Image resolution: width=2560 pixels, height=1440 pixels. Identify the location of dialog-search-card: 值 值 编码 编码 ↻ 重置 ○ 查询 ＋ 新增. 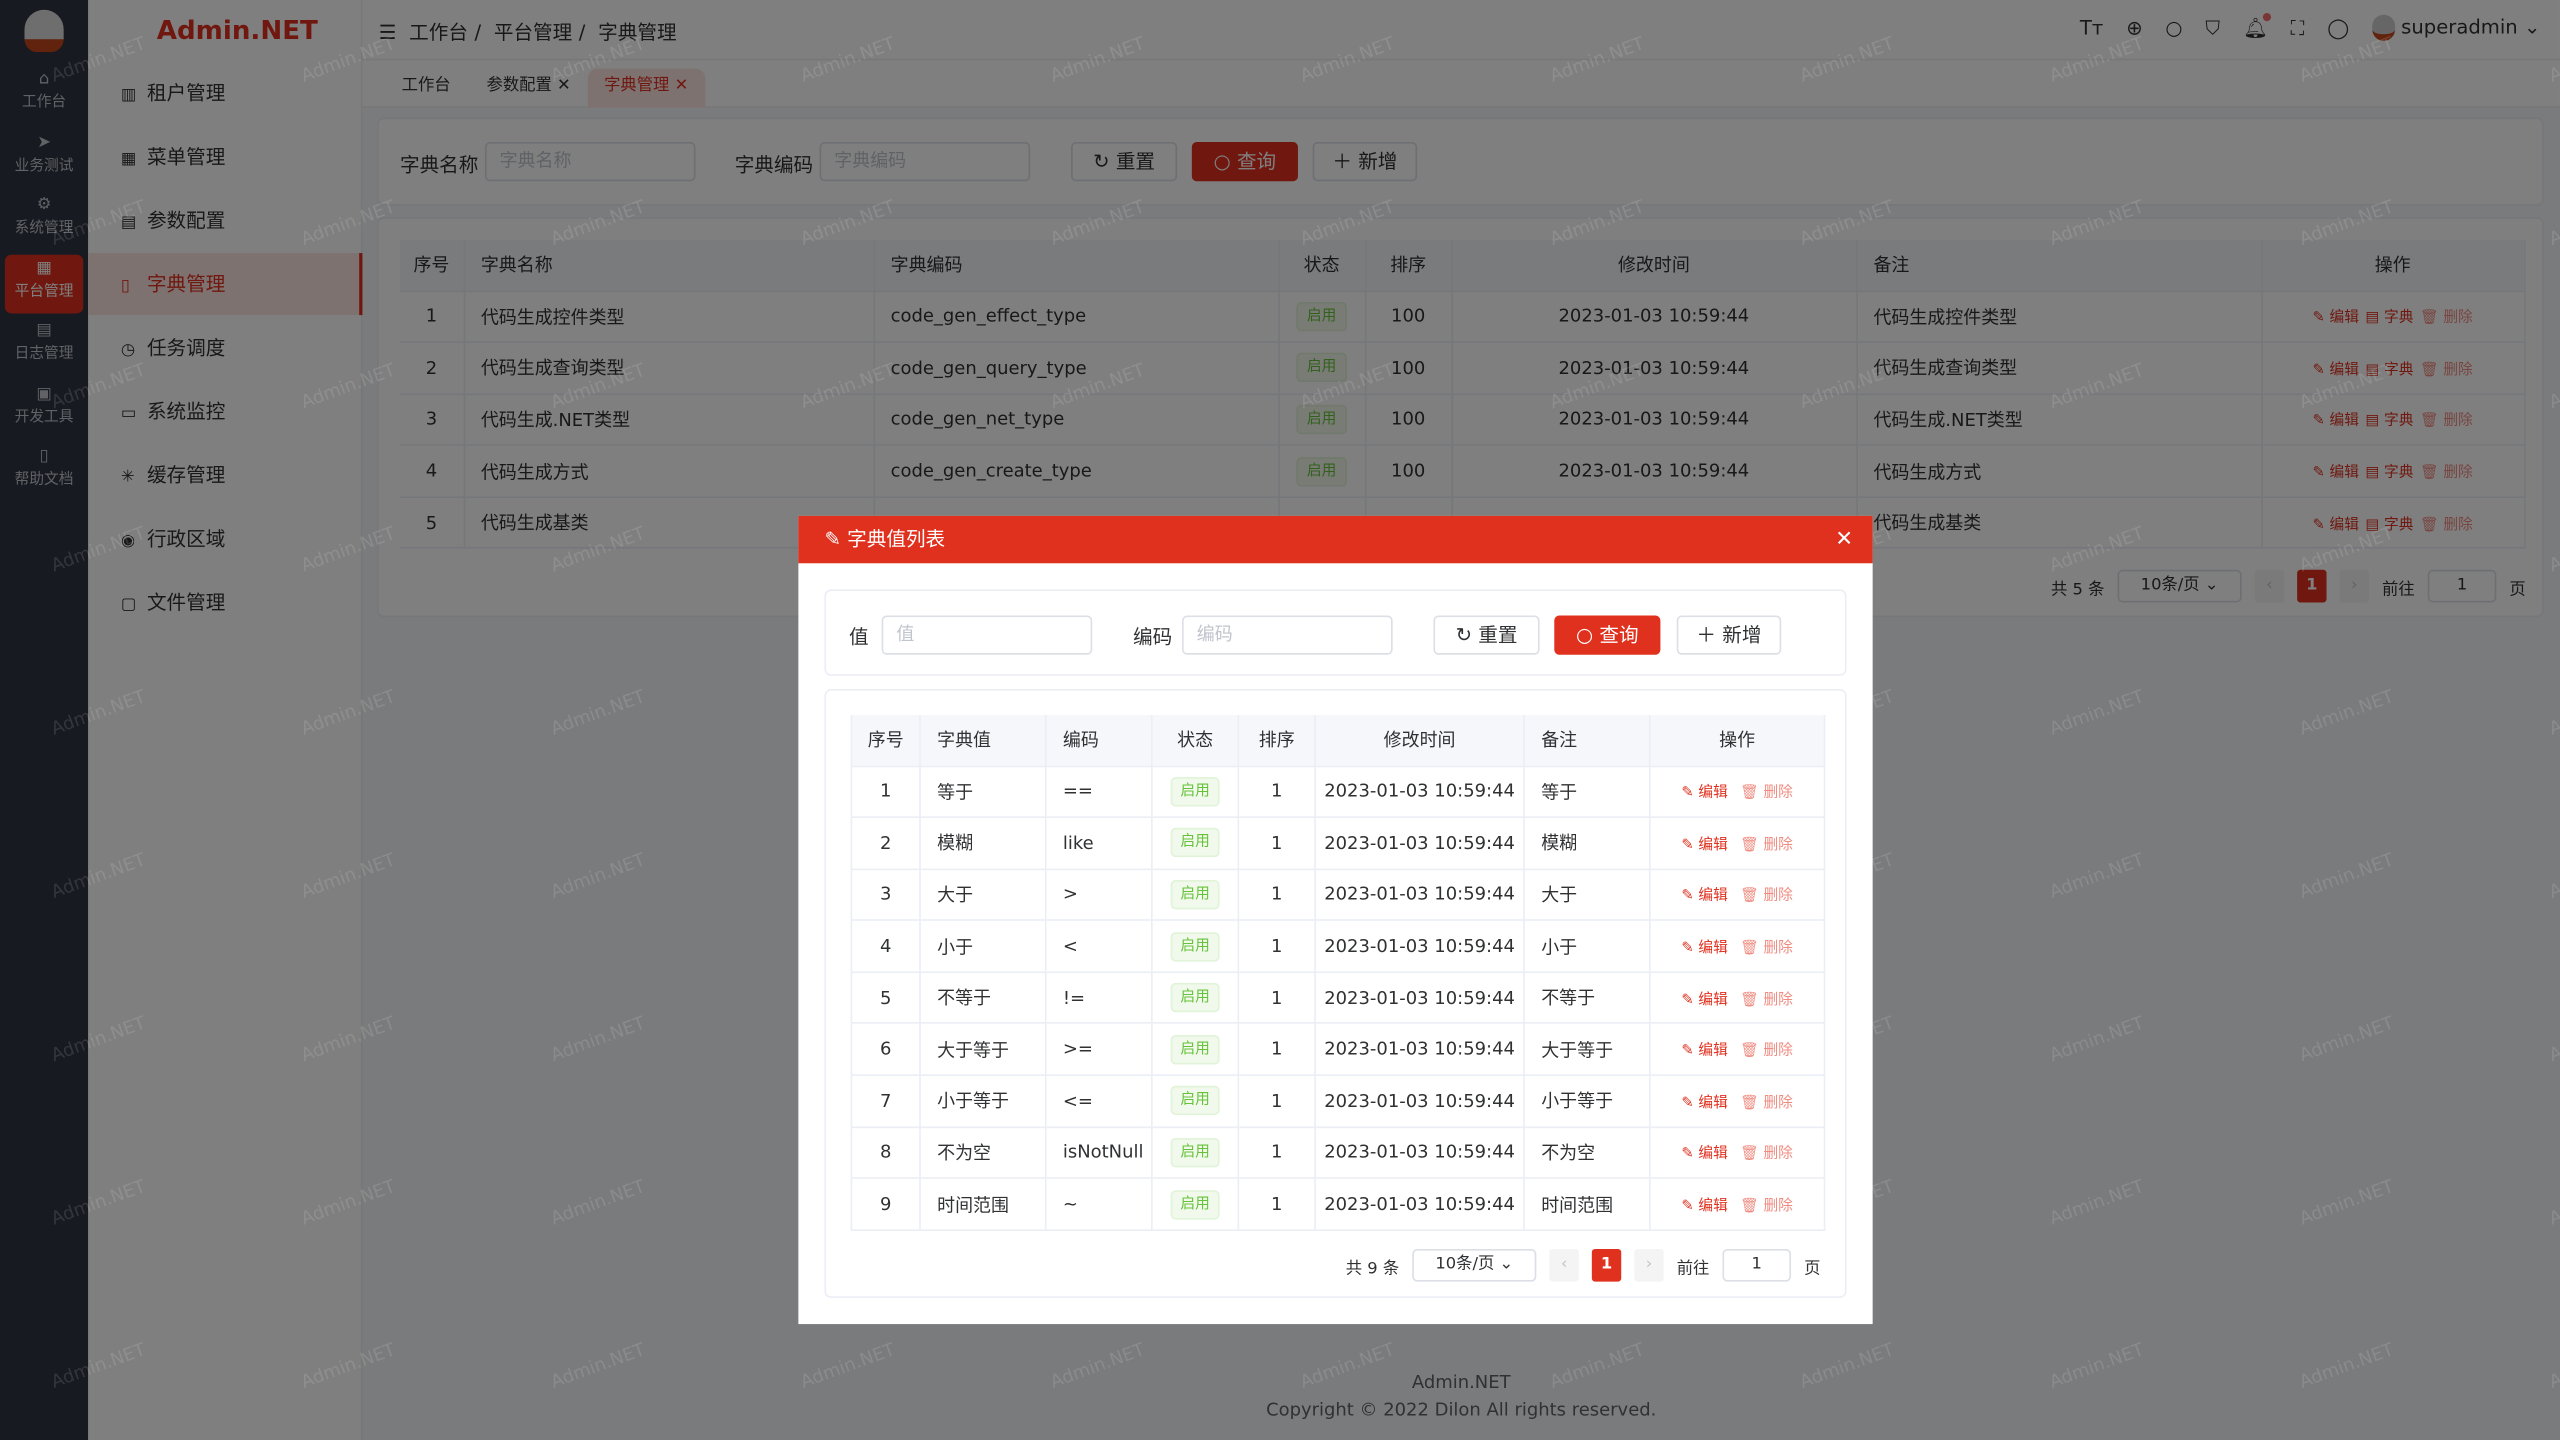
(1335, 632).